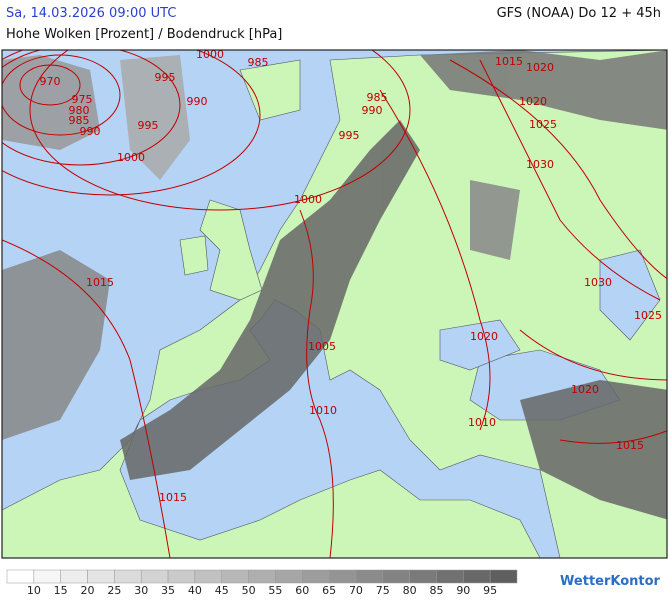 This screenshot has width=669, height=600. What do you see at coordinates (195, 590) in the screenshot?
I see `legend-label: 40` at bounding box center [195, 590].